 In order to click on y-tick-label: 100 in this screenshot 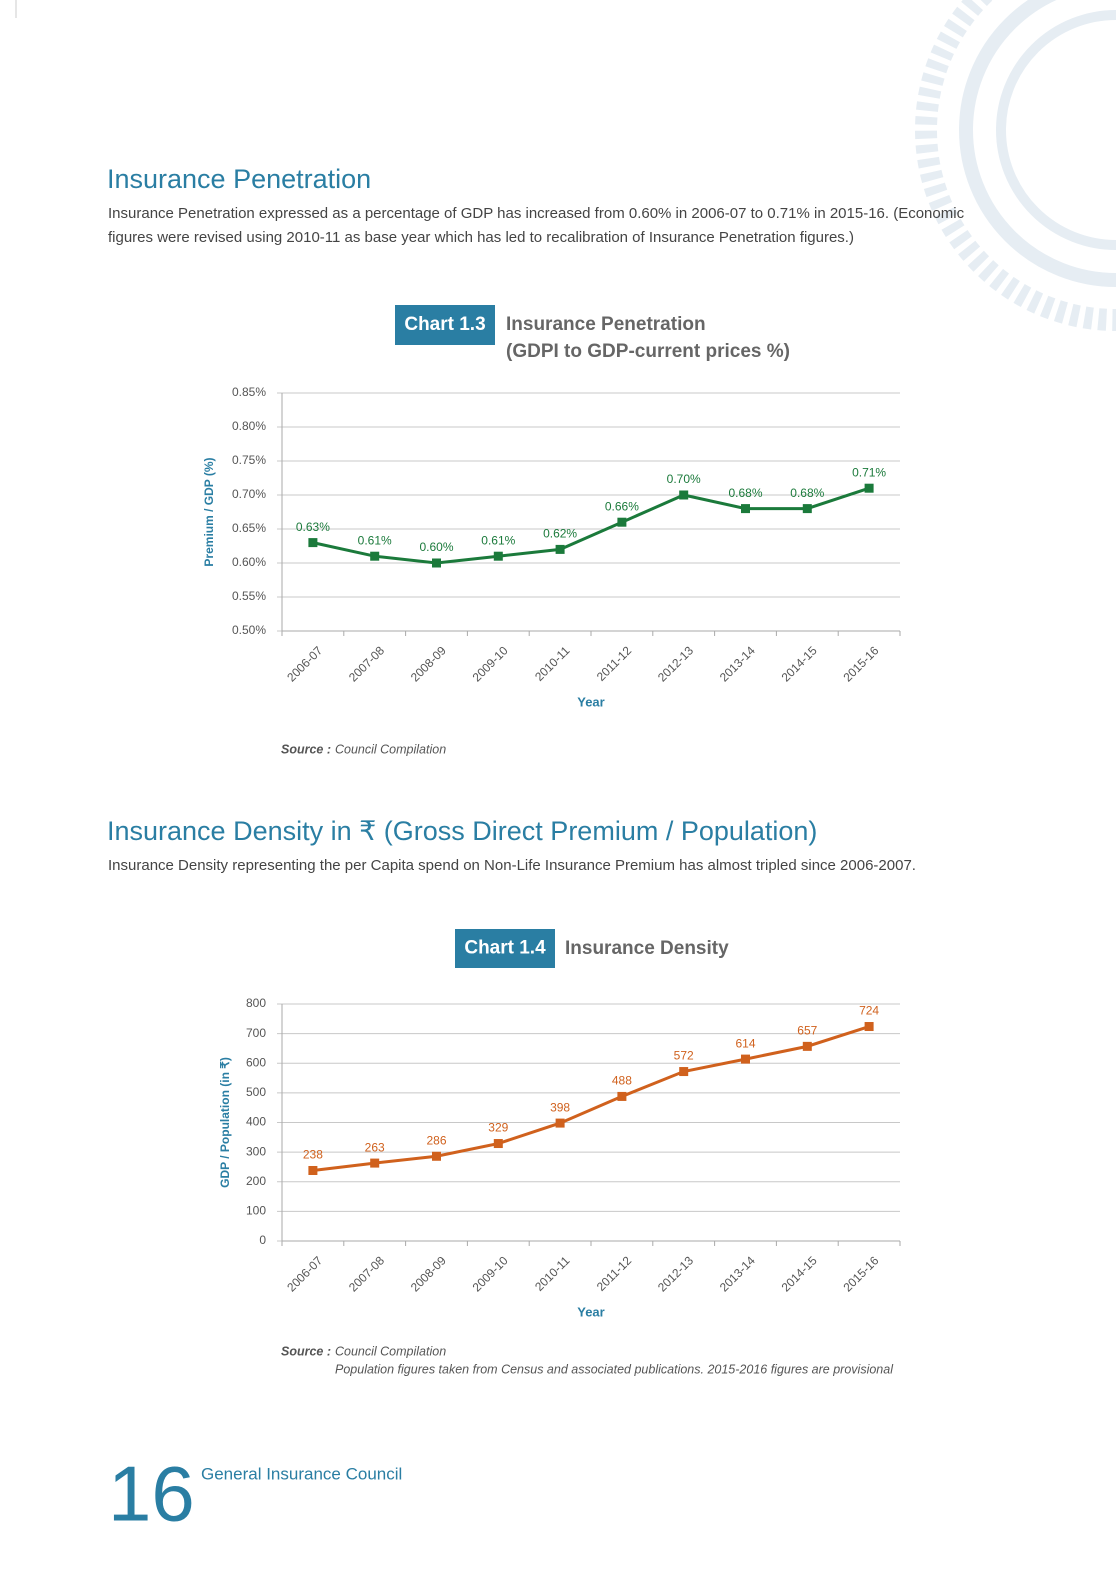, I will do `click(256, 1211)`.